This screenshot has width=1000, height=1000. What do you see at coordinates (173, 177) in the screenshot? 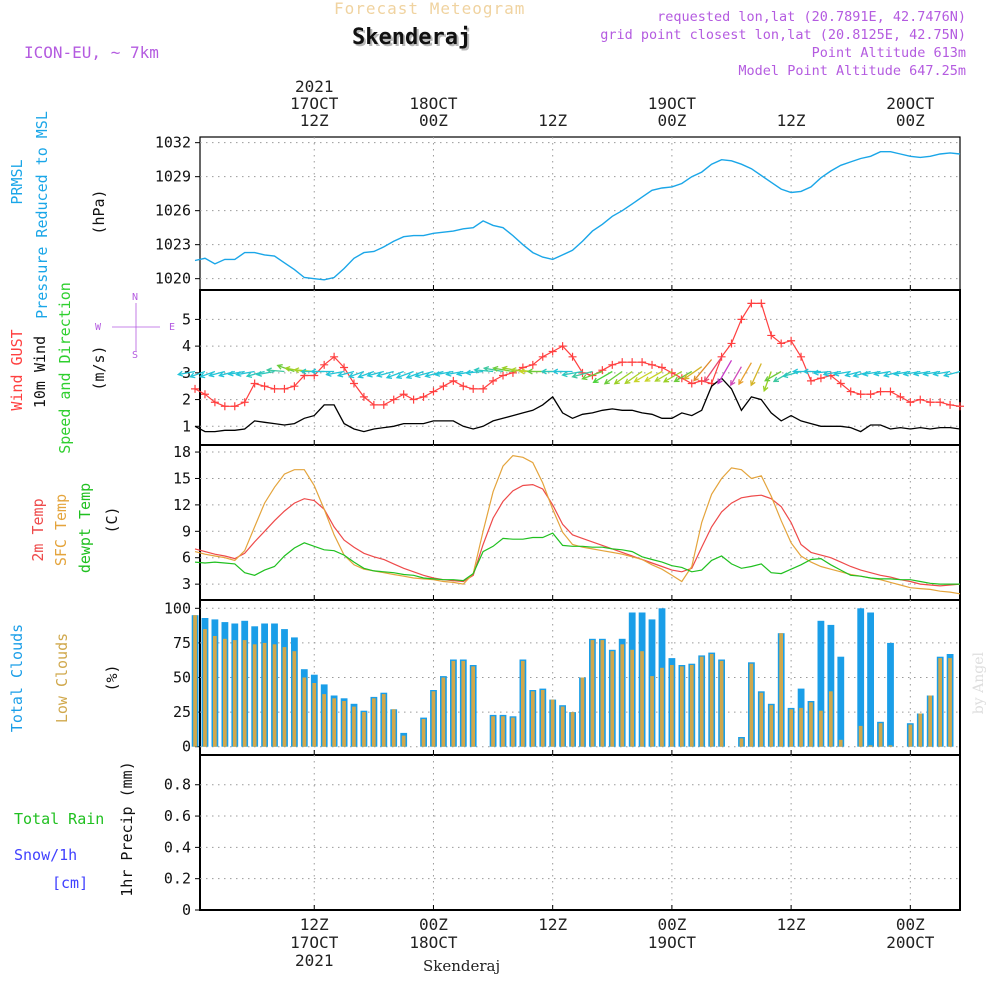
I see `pressure-ytick-label: 1029` at bounding box center [173, 177].